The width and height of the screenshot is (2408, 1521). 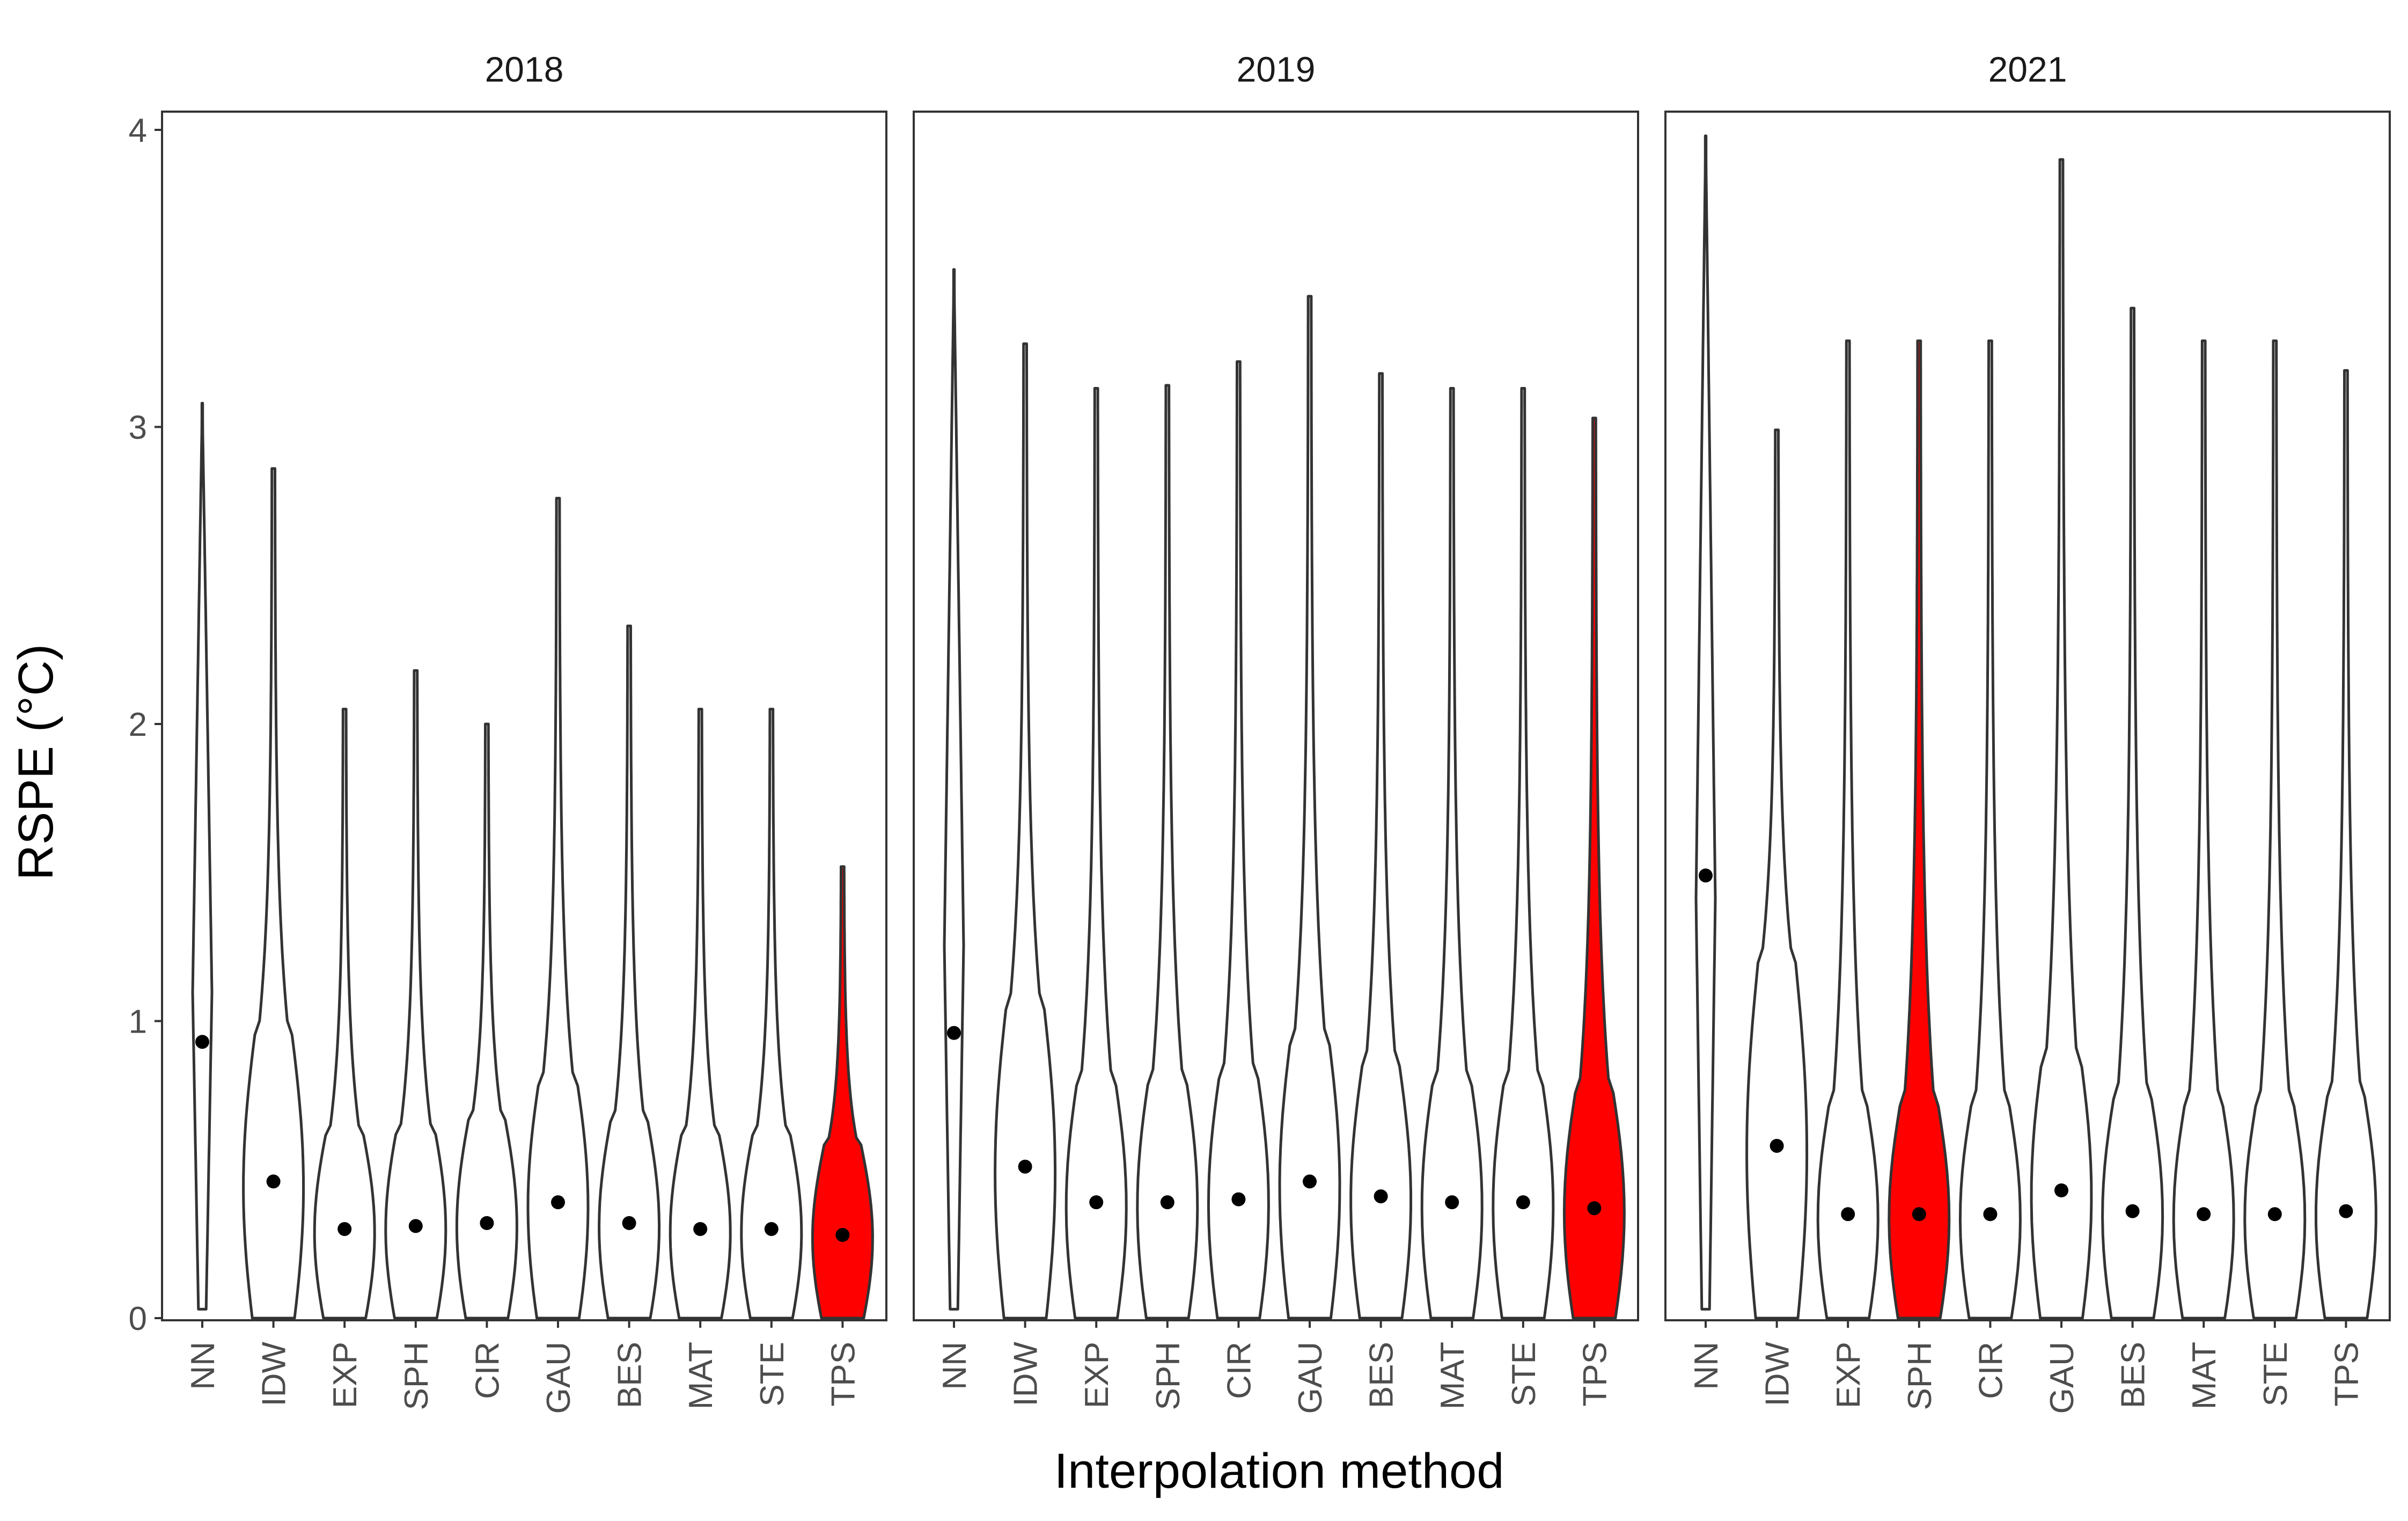 What do you see at coordinates (145, 724) in the screenshot?
I see `y-axis: 0 1 2 3 4` at bounding box center [145, 724].